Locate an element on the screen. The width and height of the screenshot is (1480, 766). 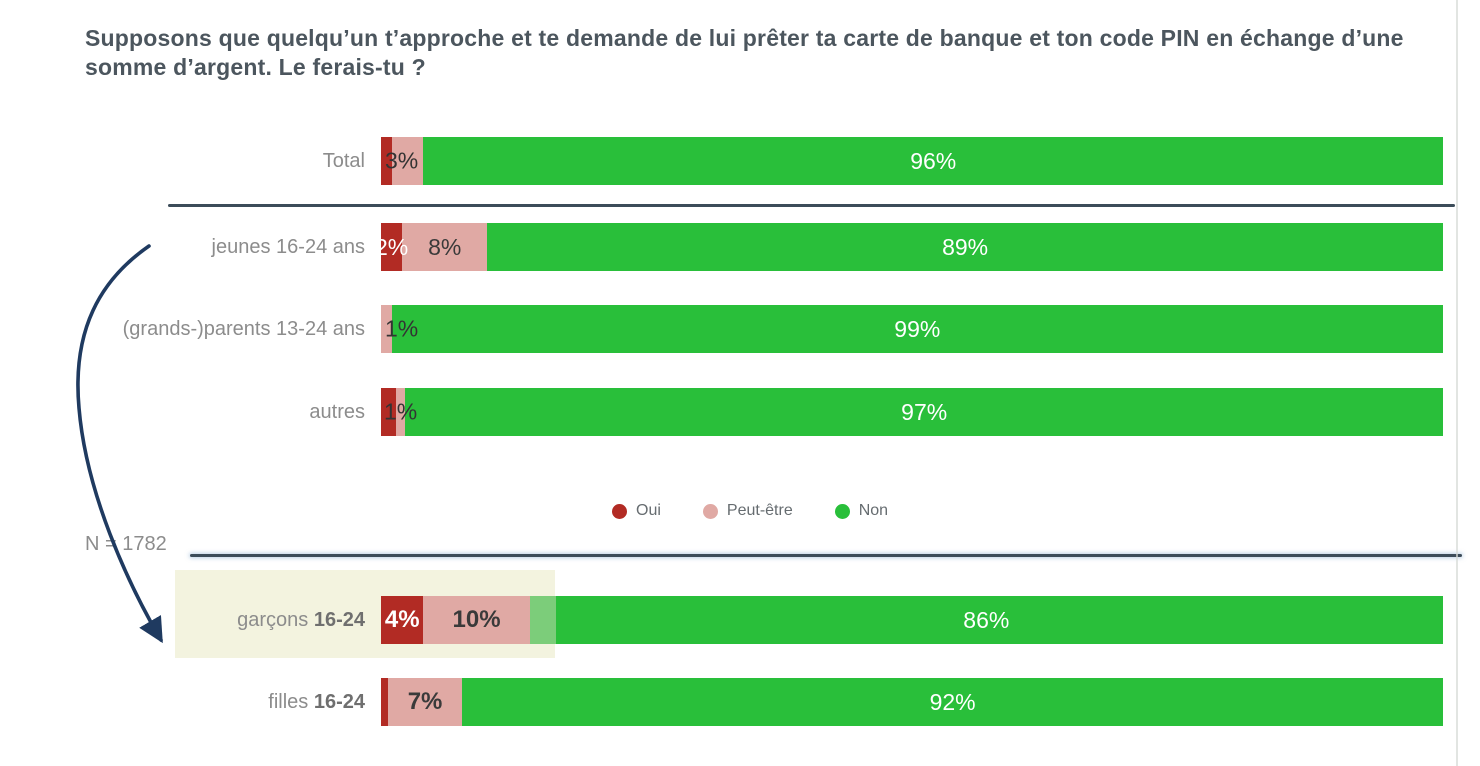
data-label: 2% is located at coordinates (392, 246).